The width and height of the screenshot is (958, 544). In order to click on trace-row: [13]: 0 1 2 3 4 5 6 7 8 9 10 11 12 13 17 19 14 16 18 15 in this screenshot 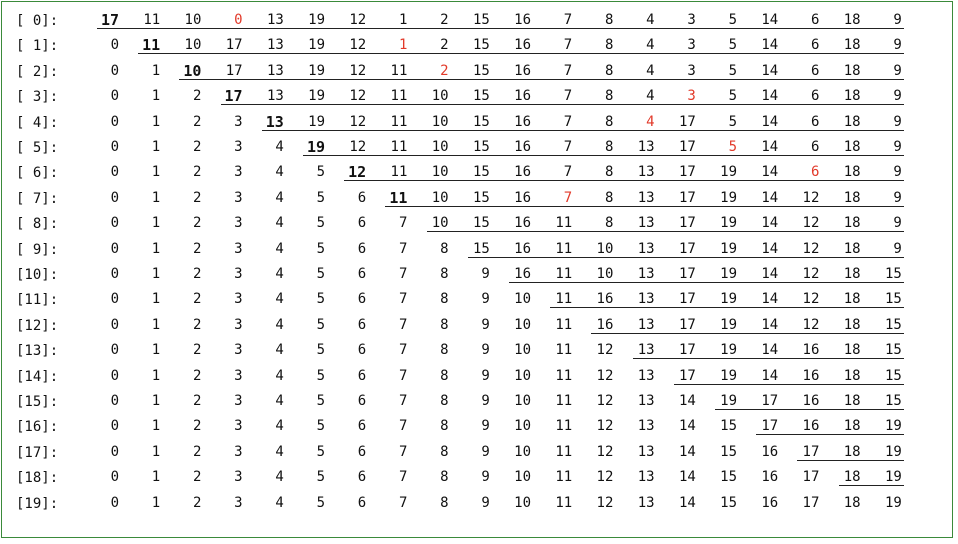, I will do `click(479, 350)`.